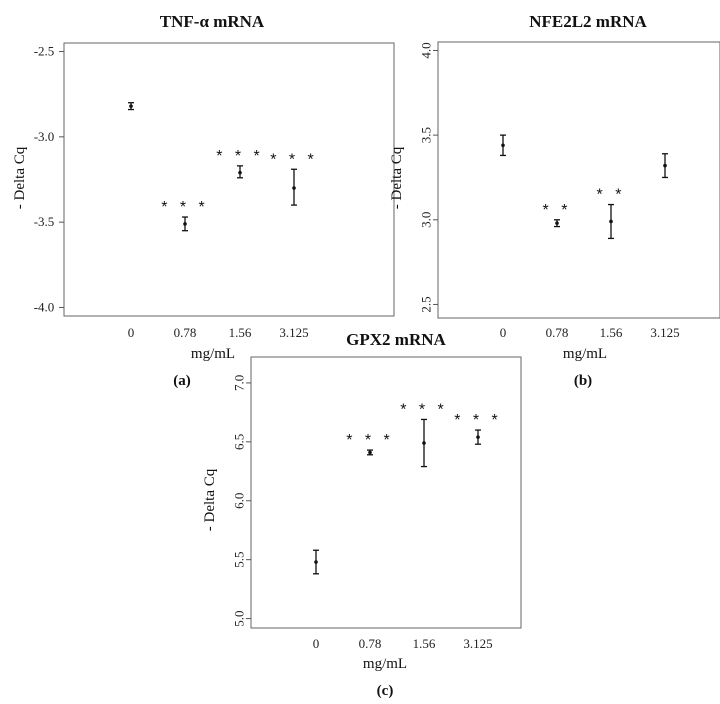  Describe the element at coordinates (182, 381) in the screenshot. I see `panel-a-label: (a)` at that location.